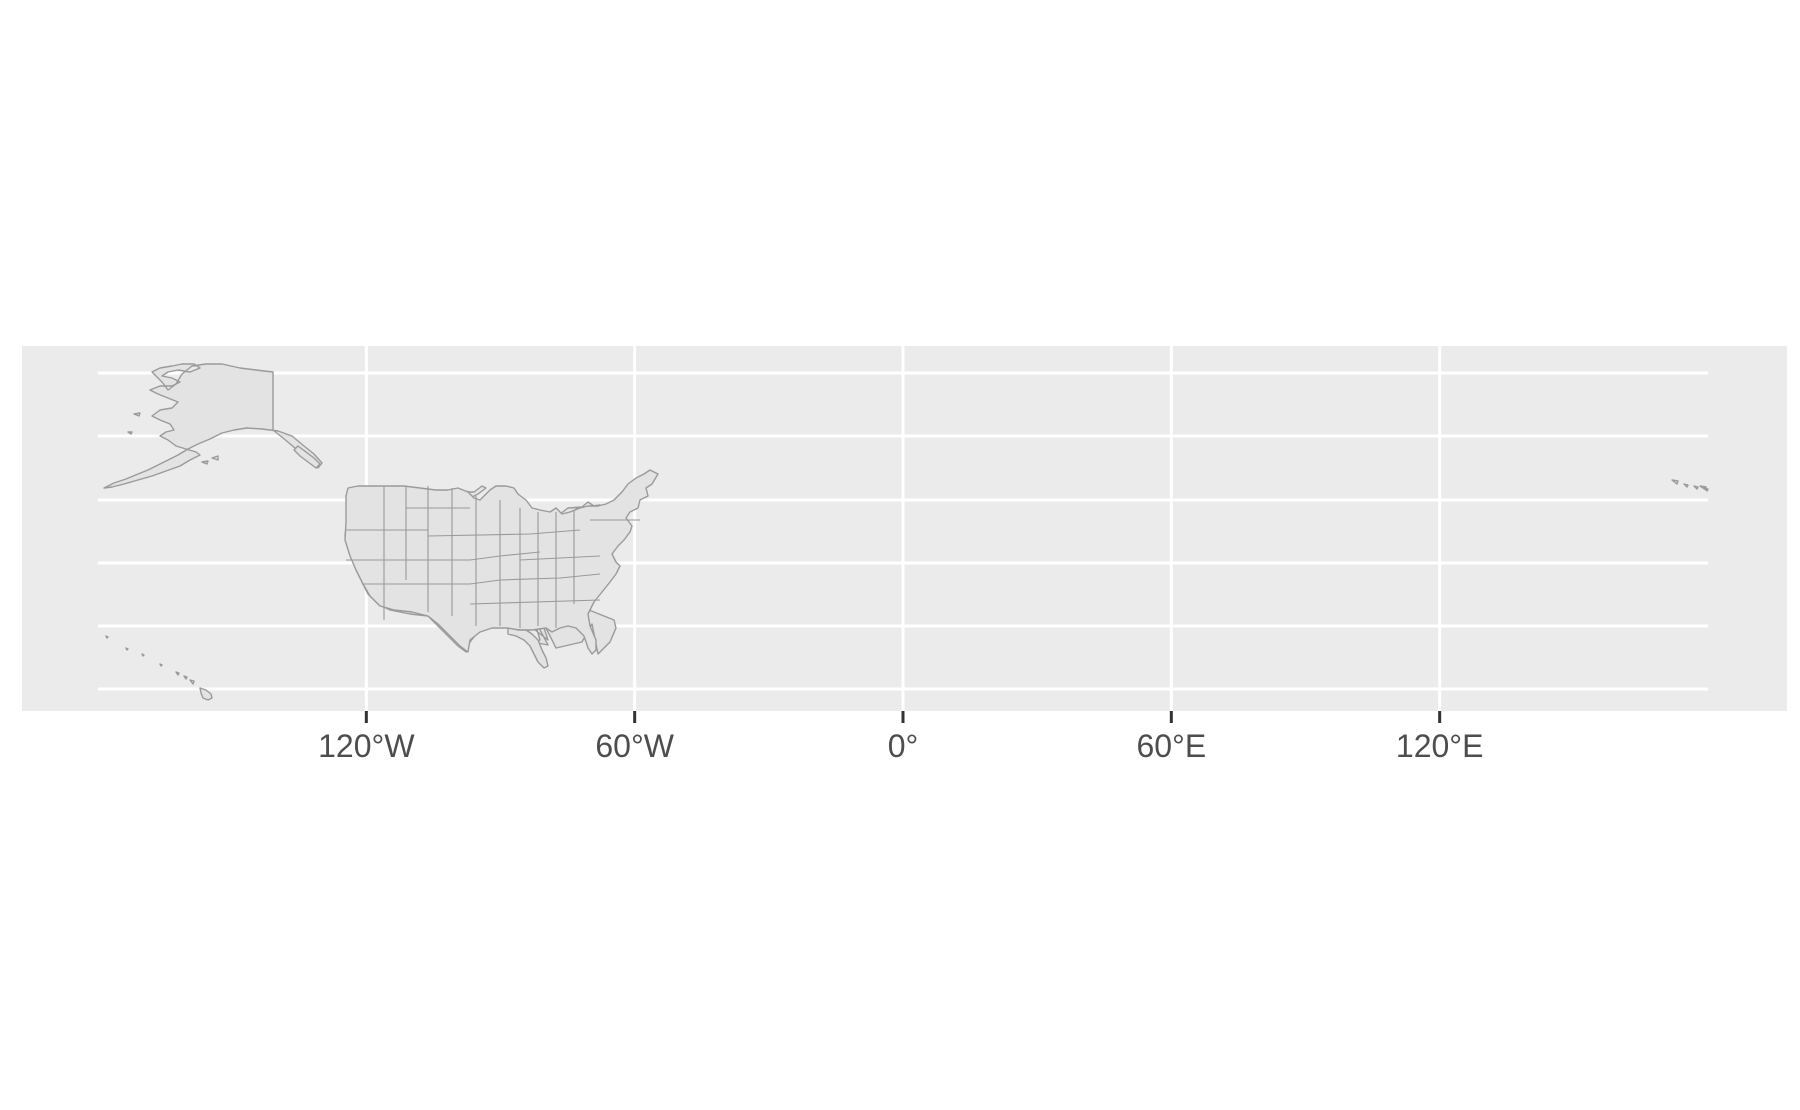 This screenshot has height=1110, width=1800. I want to click on florida-shape, so click(528, 648).